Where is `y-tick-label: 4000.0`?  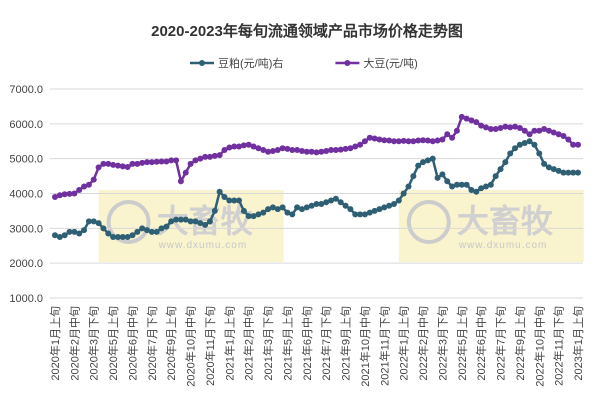
y-tick-label: 4000.0 is located at coordinates (26, 195).